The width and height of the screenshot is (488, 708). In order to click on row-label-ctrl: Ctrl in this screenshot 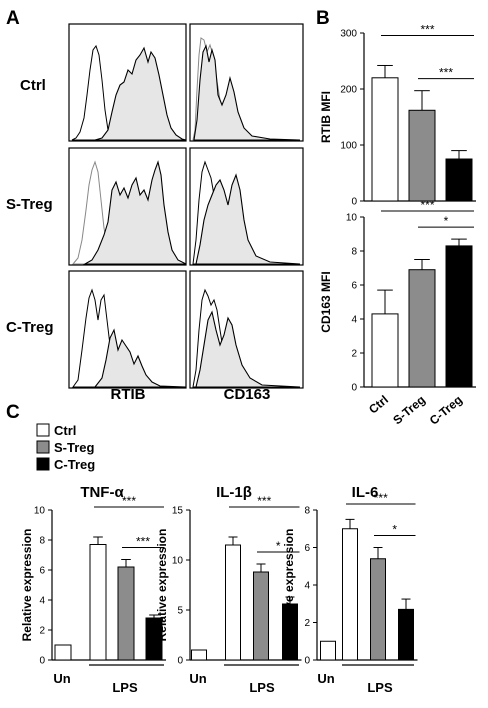, I will do `click(33, 85)`.